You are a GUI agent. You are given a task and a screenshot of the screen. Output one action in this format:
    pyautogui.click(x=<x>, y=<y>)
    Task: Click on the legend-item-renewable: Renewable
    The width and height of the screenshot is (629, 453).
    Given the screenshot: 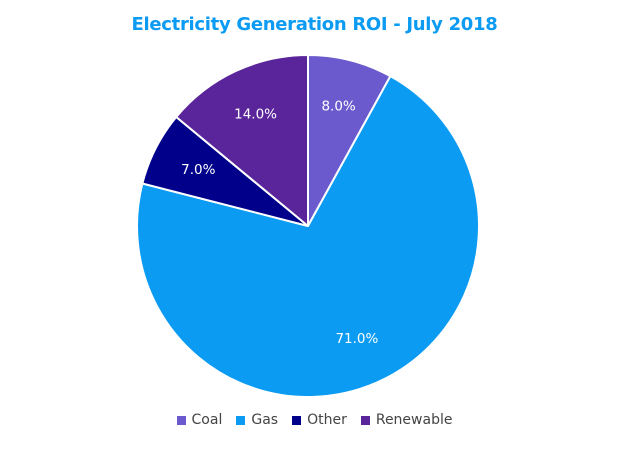 What is the action you would take?
    pyautogui.click(x=406, y=420)
    